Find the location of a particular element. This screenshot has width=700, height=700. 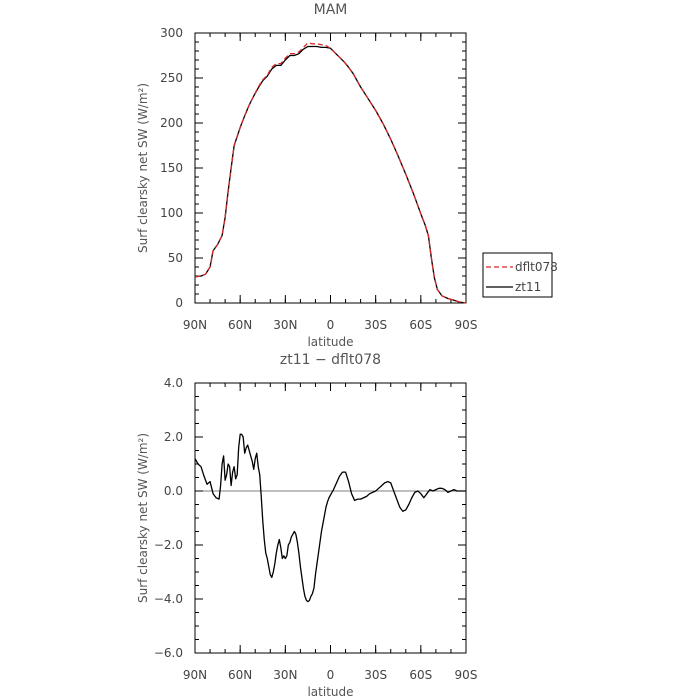

y-tick-label: 250 is located at coordinates (171, 78).